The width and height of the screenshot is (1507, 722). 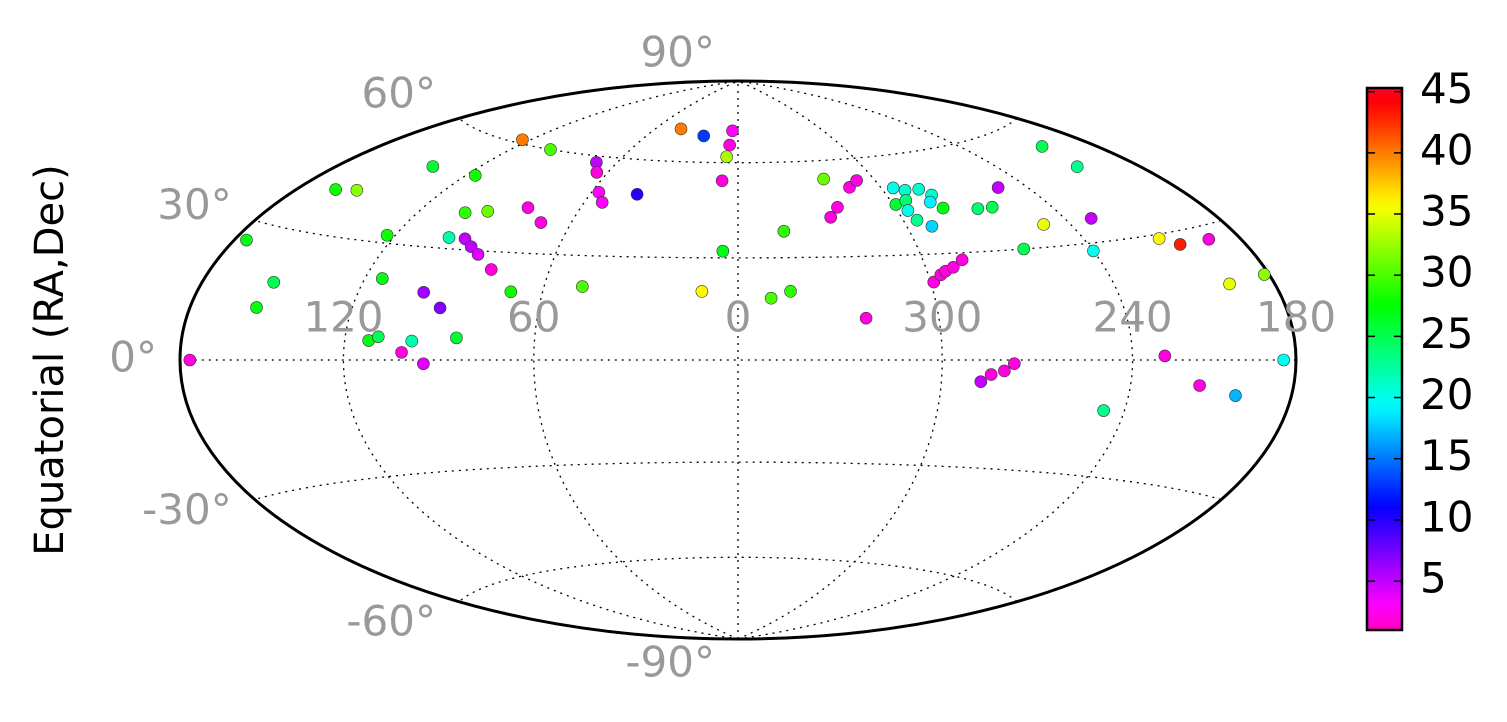 What do you see at coordinates (1296, 317) in the screenshot?
I see `x-tick-label: 180` at bounding box center [1296, 317].